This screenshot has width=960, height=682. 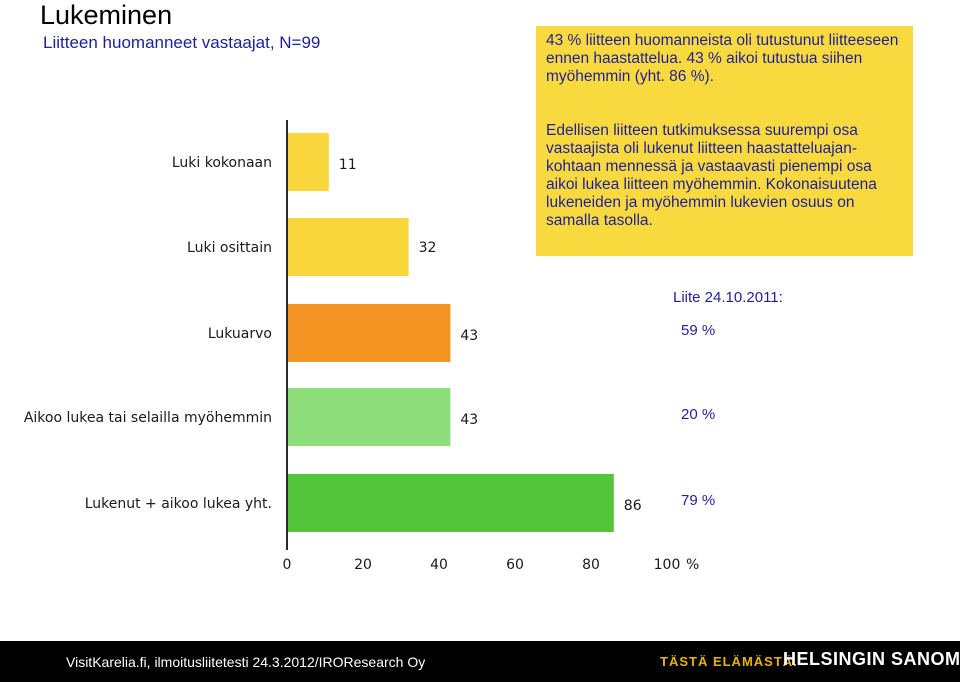 I want to click on x-tick-0: 0, so click(x=287, y=565).